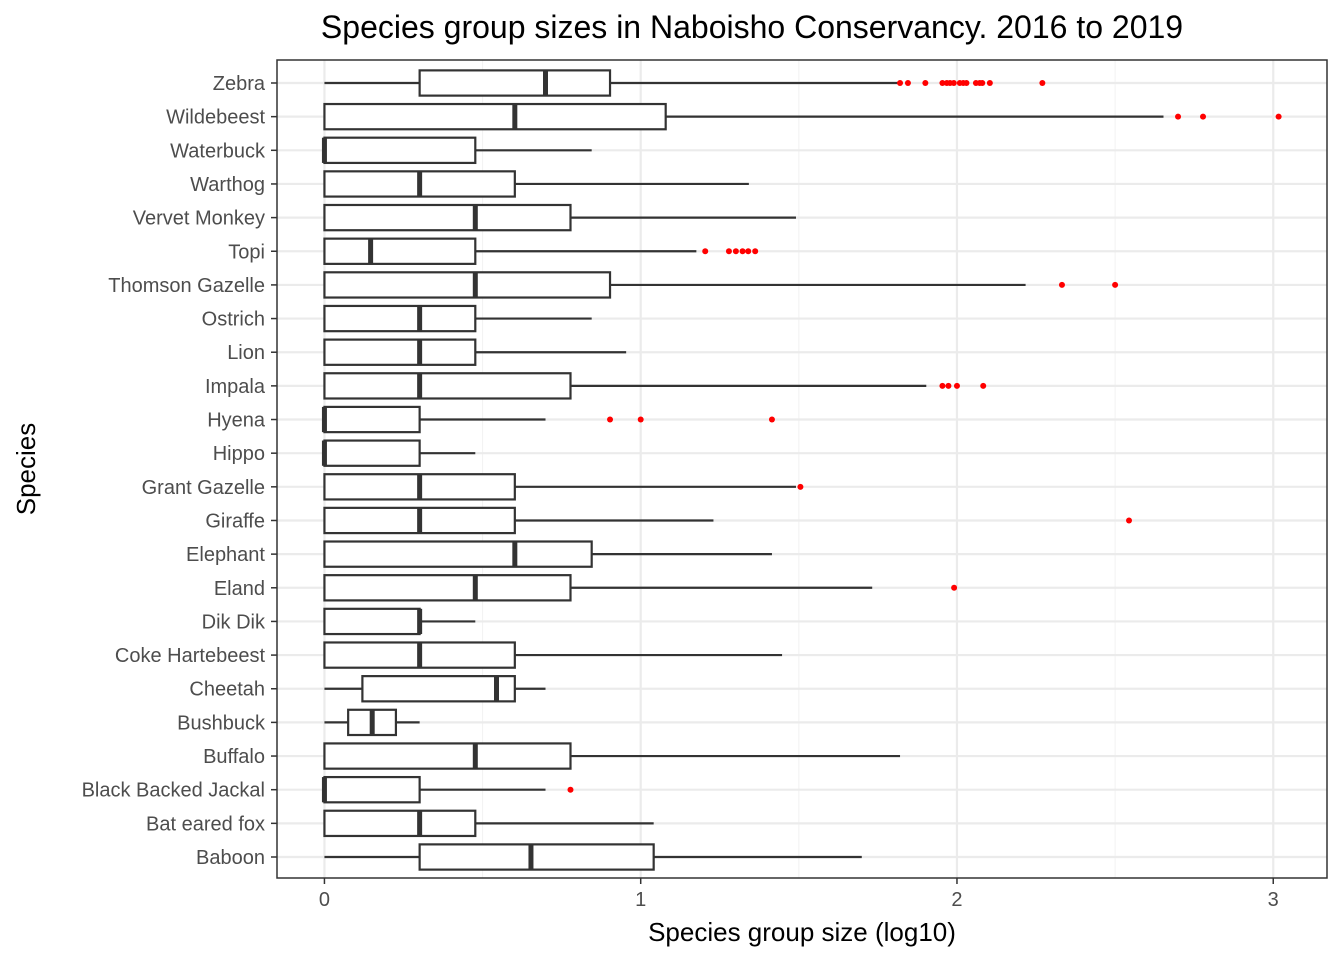 The width and height of the screenshot is (1344, 960). I want to click on y-tick-label: Hyena, so click(236, 421).